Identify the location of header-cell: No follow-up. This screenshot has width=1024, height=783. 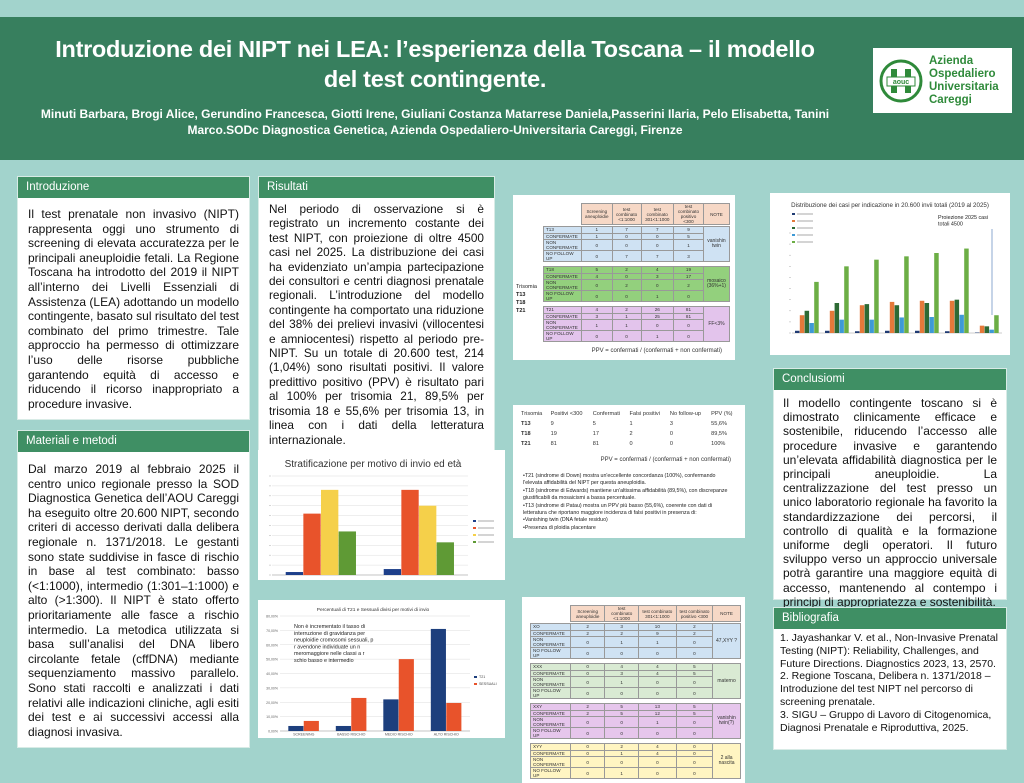
(688, 414).